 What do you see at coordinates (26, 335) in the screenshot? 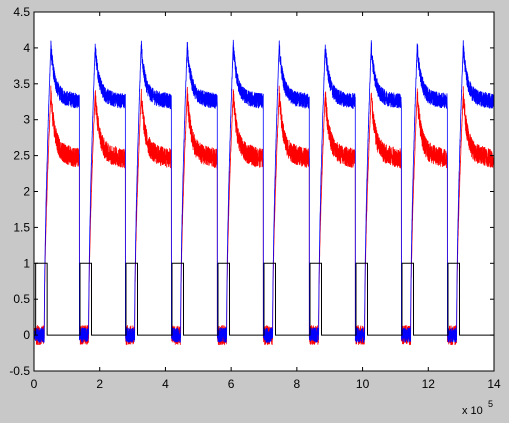
I see `y-tick-label: 0` at bounding box center [26, 335].